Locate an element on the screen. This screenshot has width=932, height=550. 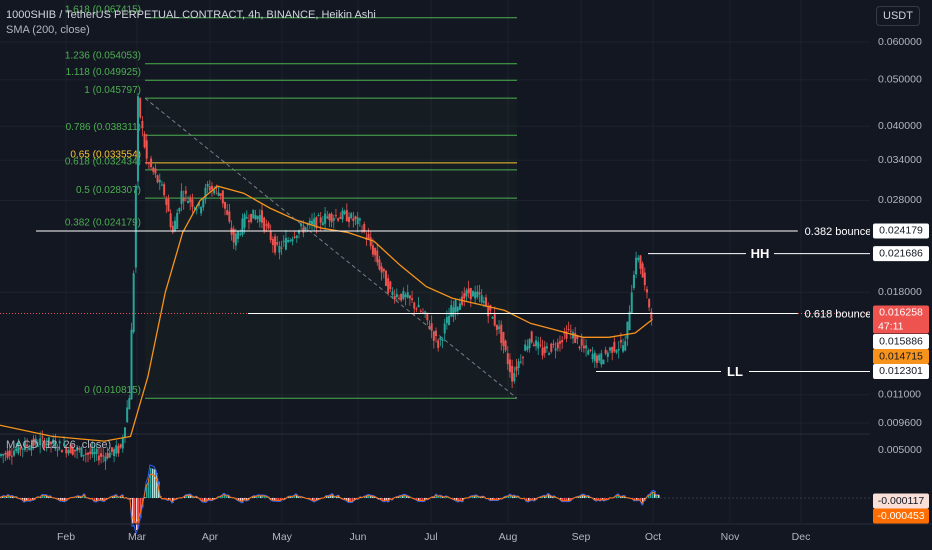
fib-level-label: 1 (0.045797) is located at coordinates (112, 90).